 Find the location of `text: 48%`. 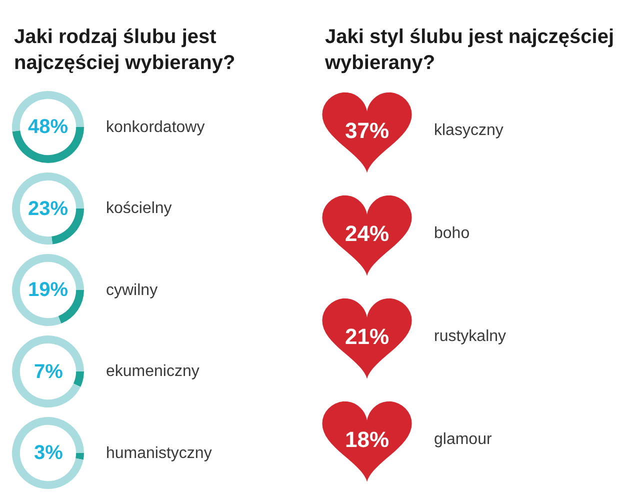

text: 48% is located at coordinates (48, 127).